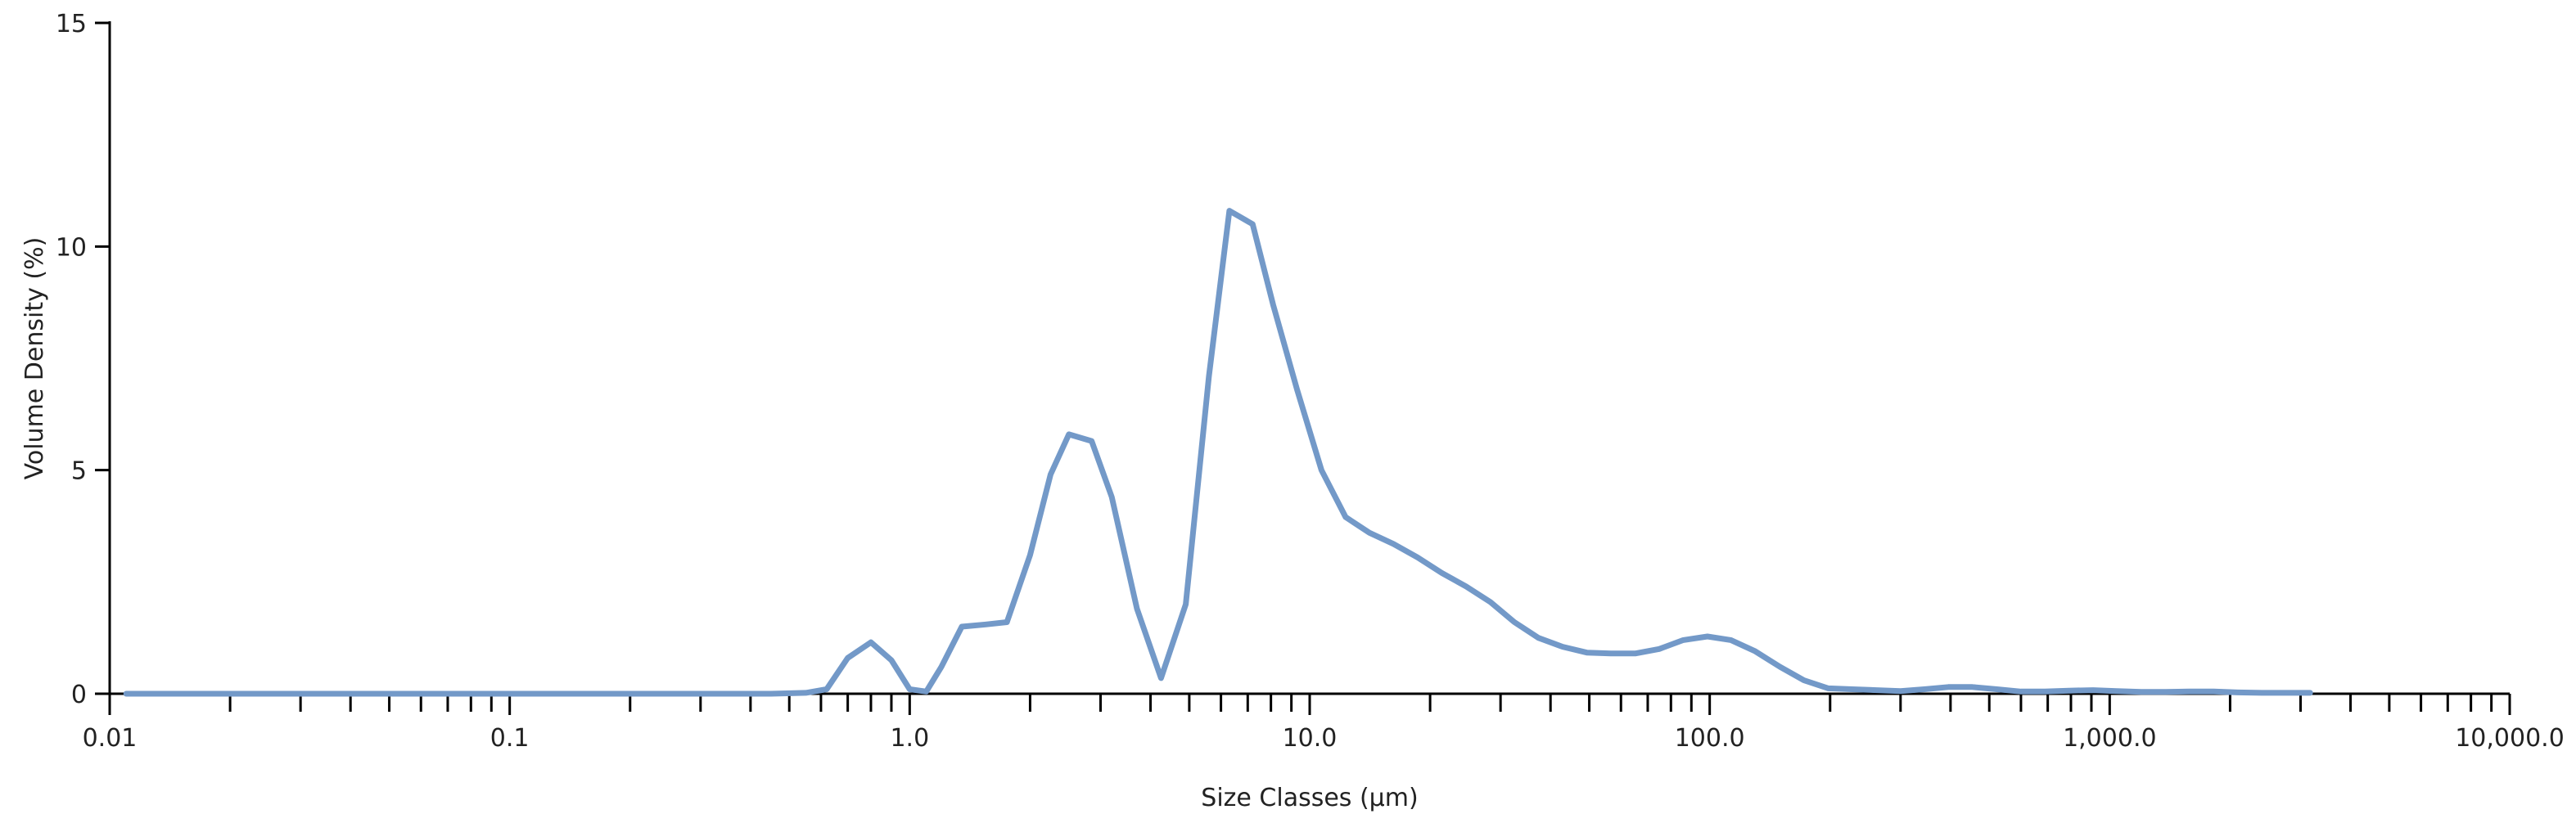  I want to click on x-tick-label: 1.0, so click(909, 738).